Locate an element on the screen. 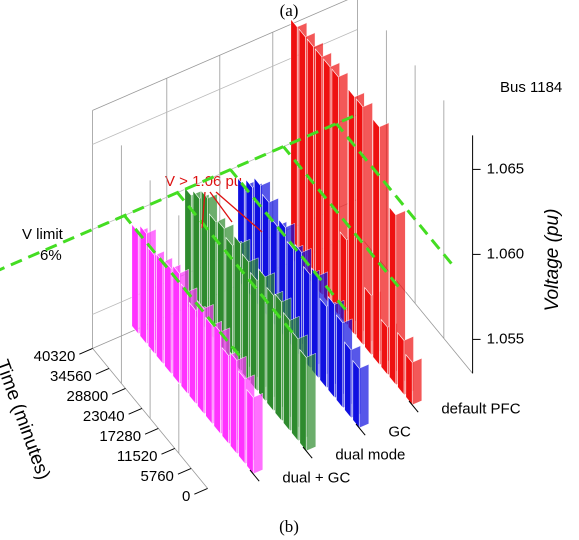 The width and height of the screenshot is (579, 540). caption-bottom: (b) is located at coordinates (289, 526).